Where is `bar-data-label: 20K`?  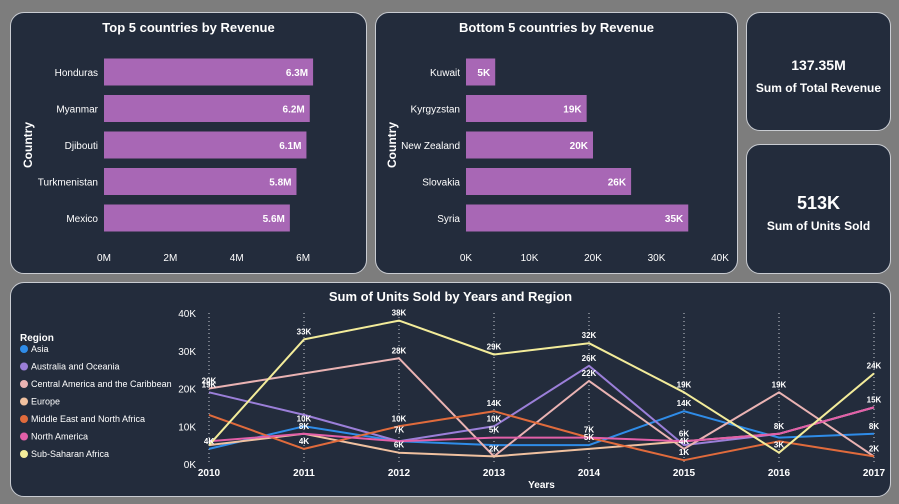 bar-data-label: 20K is located at coordinates (579, 146).